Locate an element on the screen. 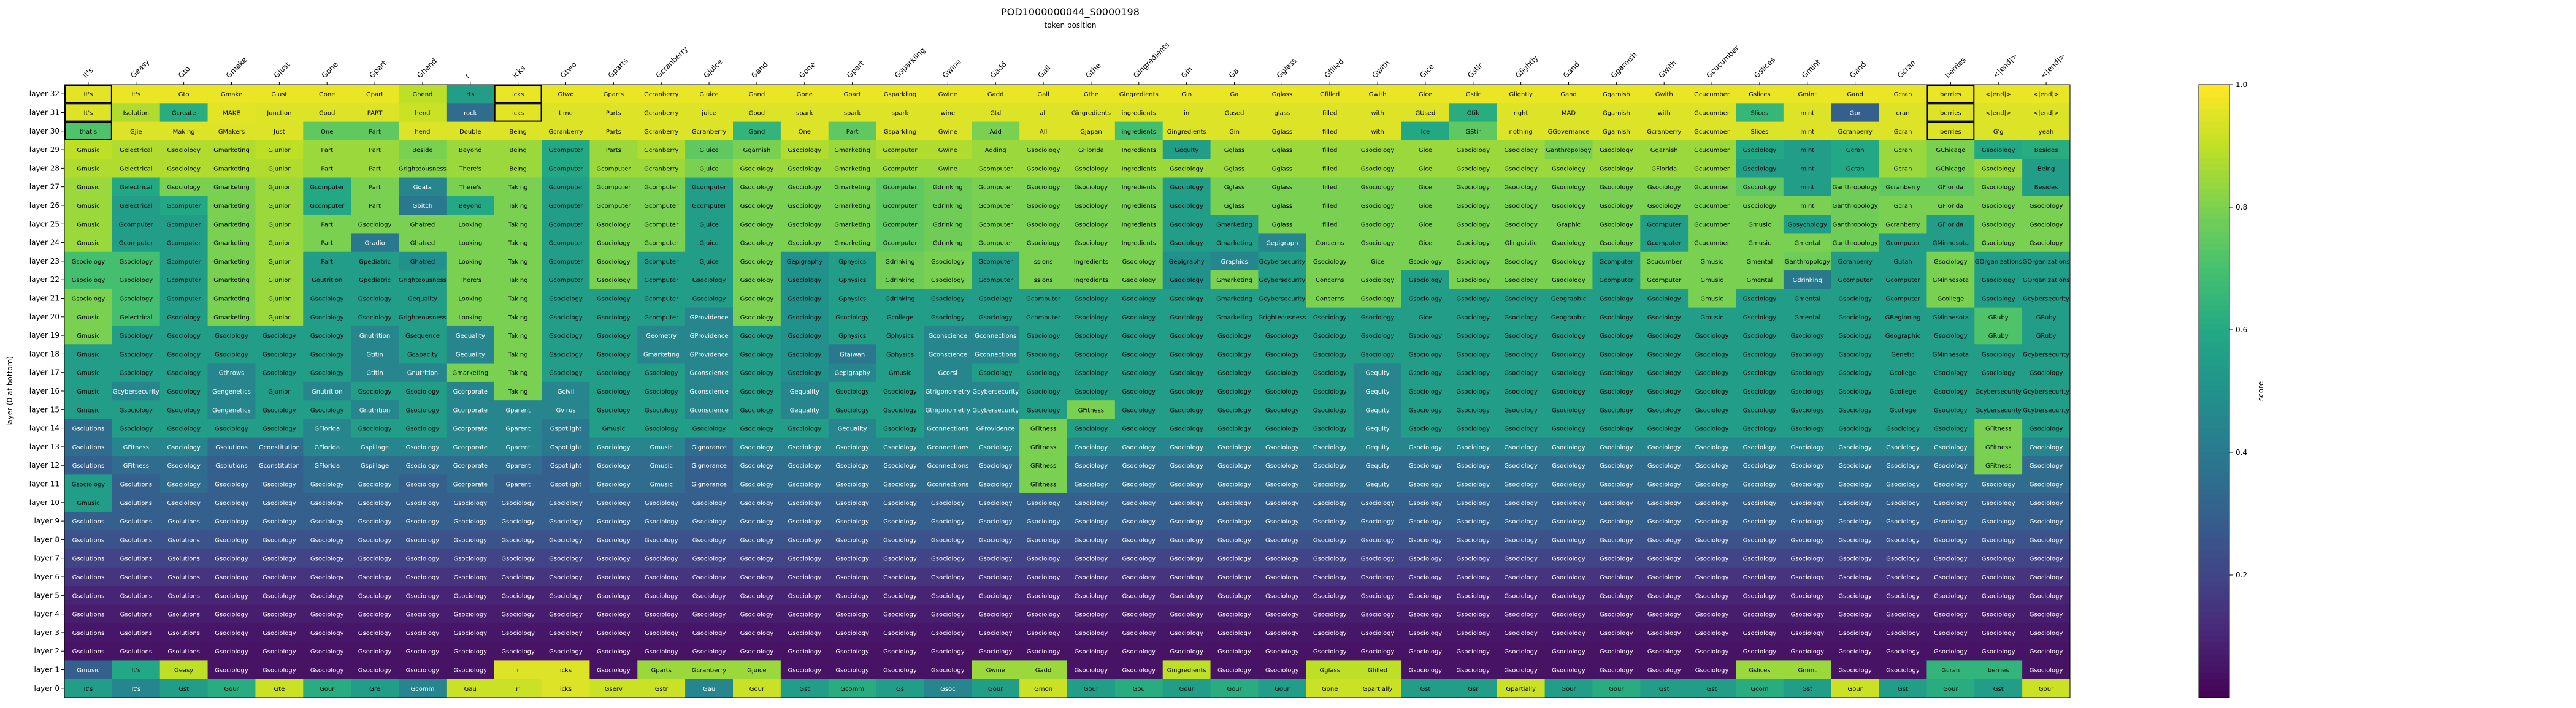 Image resolution: width=2576 pixels, height=708 pixels. cell-label: Gconscience is located at coordinates (948, 354).